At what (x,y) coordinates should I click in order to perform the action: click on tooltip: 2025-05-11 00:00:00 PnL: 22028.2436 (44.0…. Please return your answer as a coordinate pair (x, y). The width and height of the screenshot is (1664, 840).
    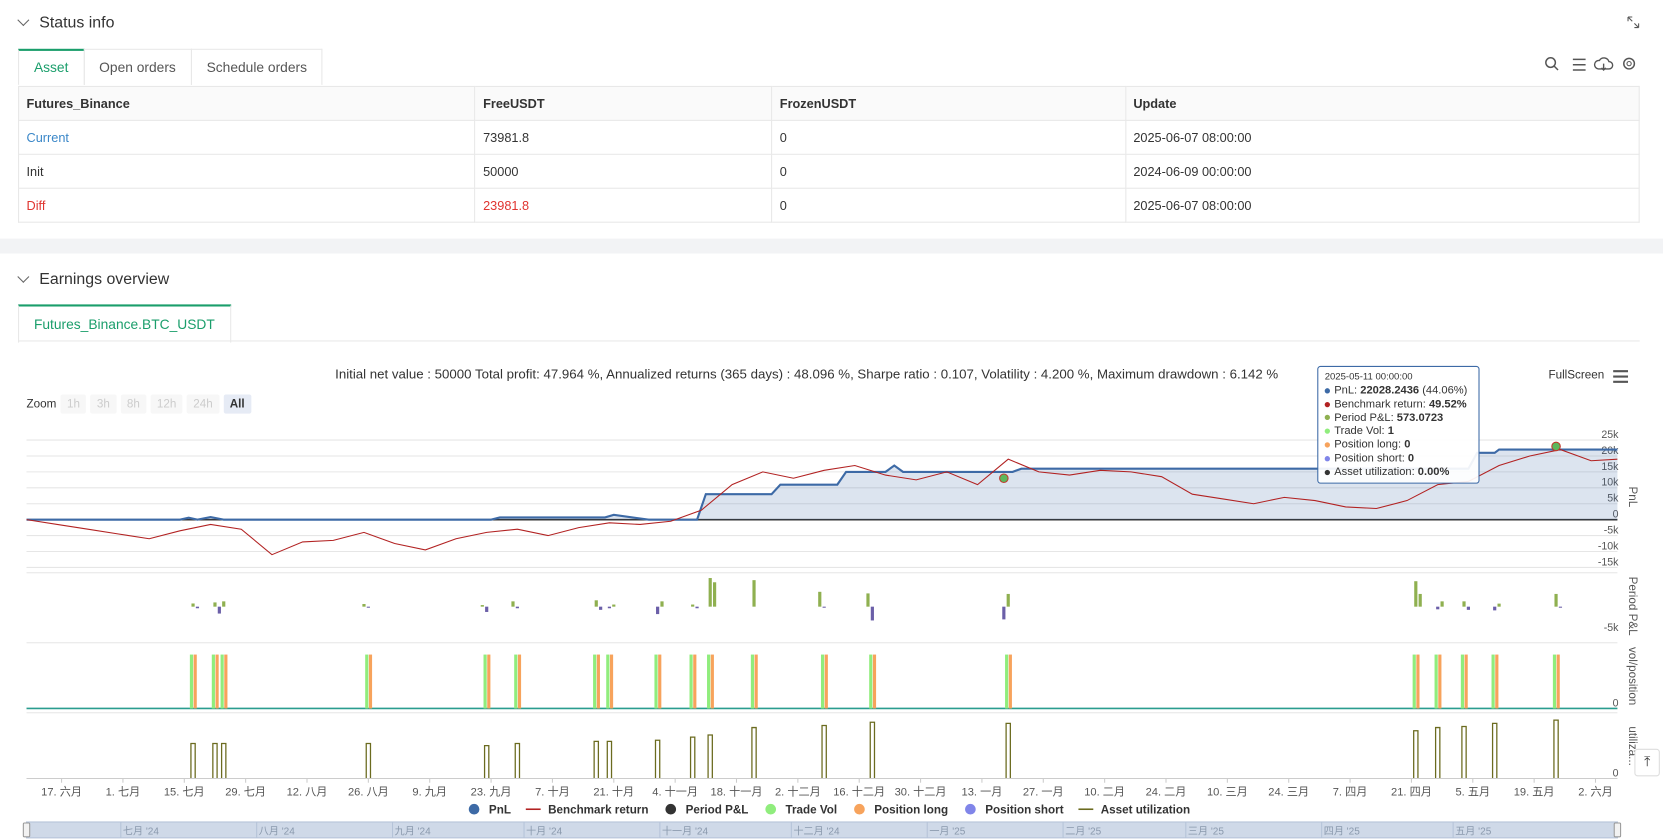
    Looking at the image, I should click on (1398, 424).